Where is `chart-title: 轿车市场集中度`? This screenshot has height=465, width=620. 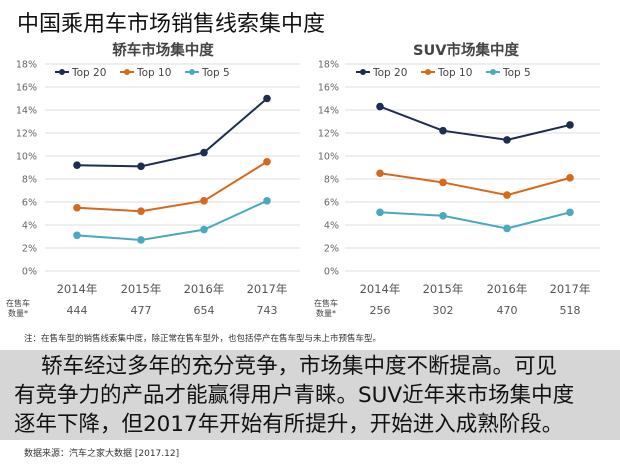 chart-title: 轿车市场集中度 is located at coordinates (163, 50).